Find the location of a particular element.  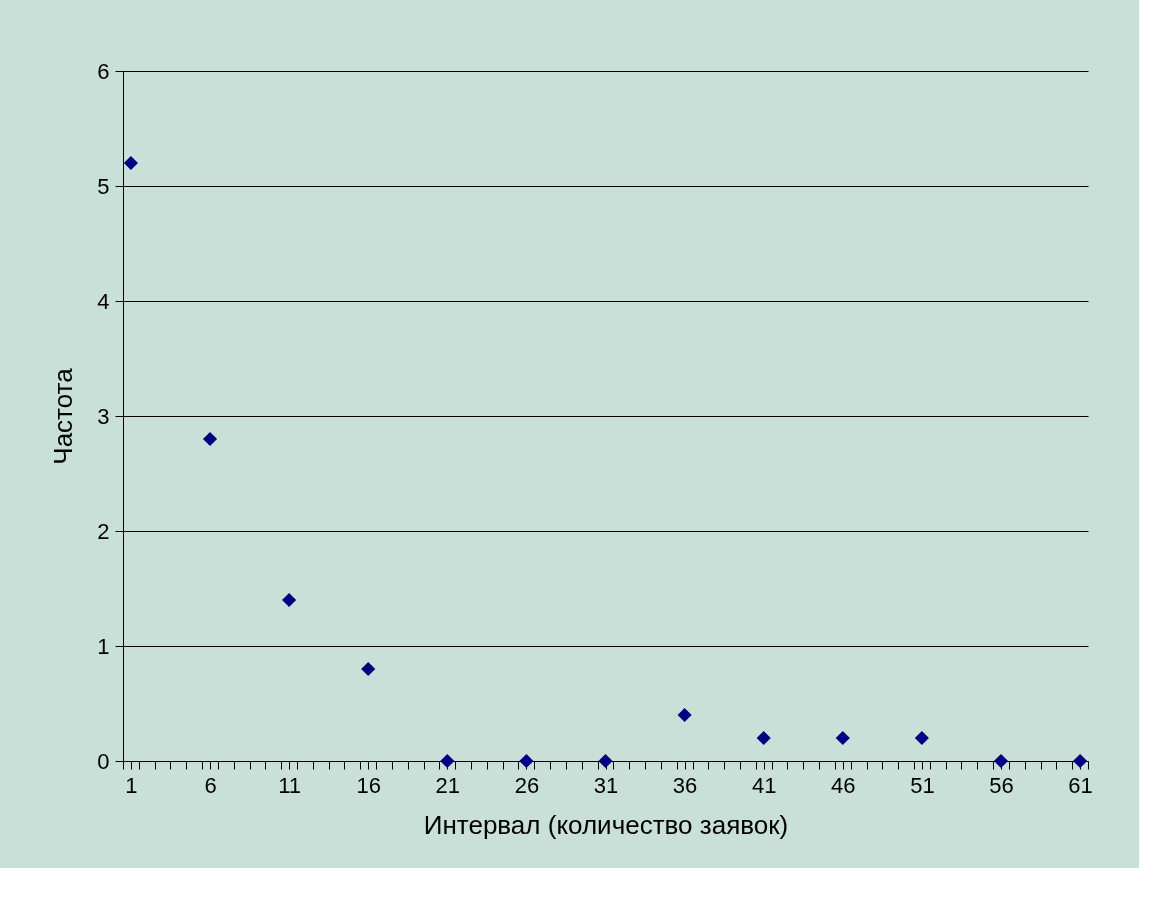

y-tick-label: 5 is located at coordinates (103, 186).